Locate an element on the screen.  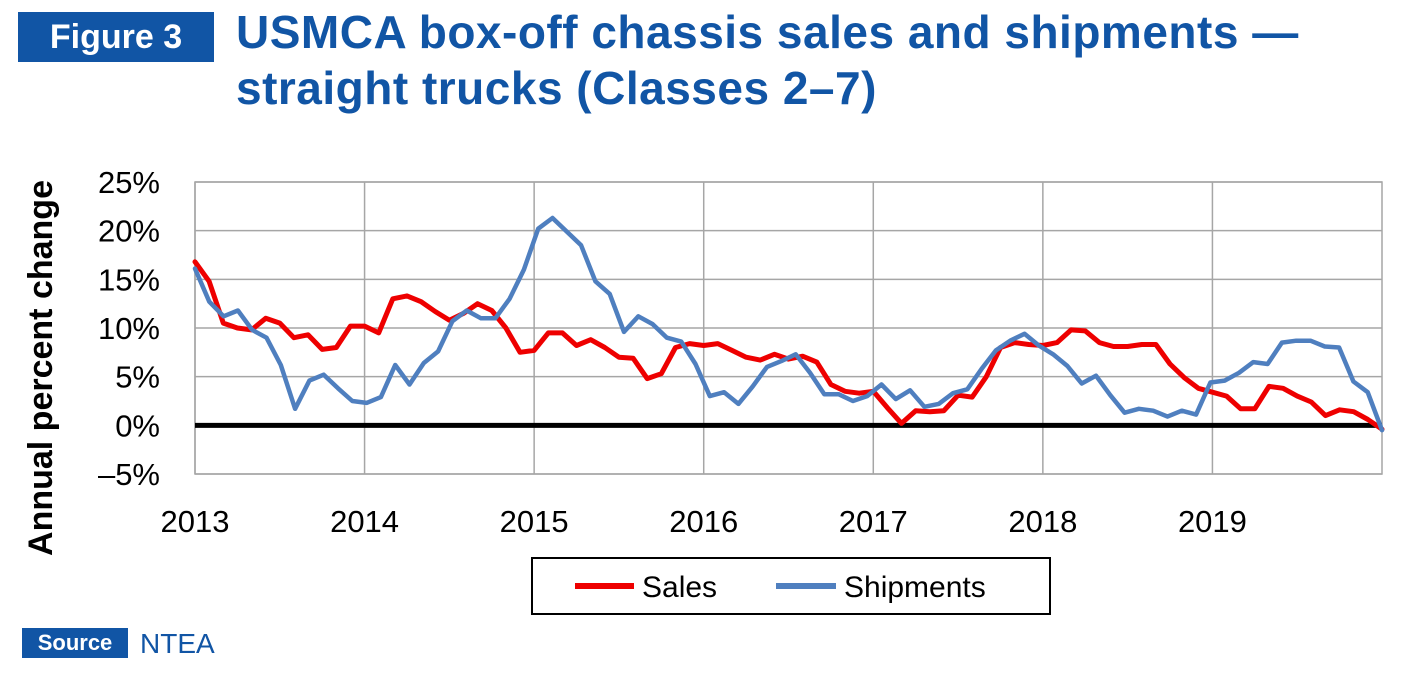
x-tick-label: 2014 is located at coordinates (364, 521).